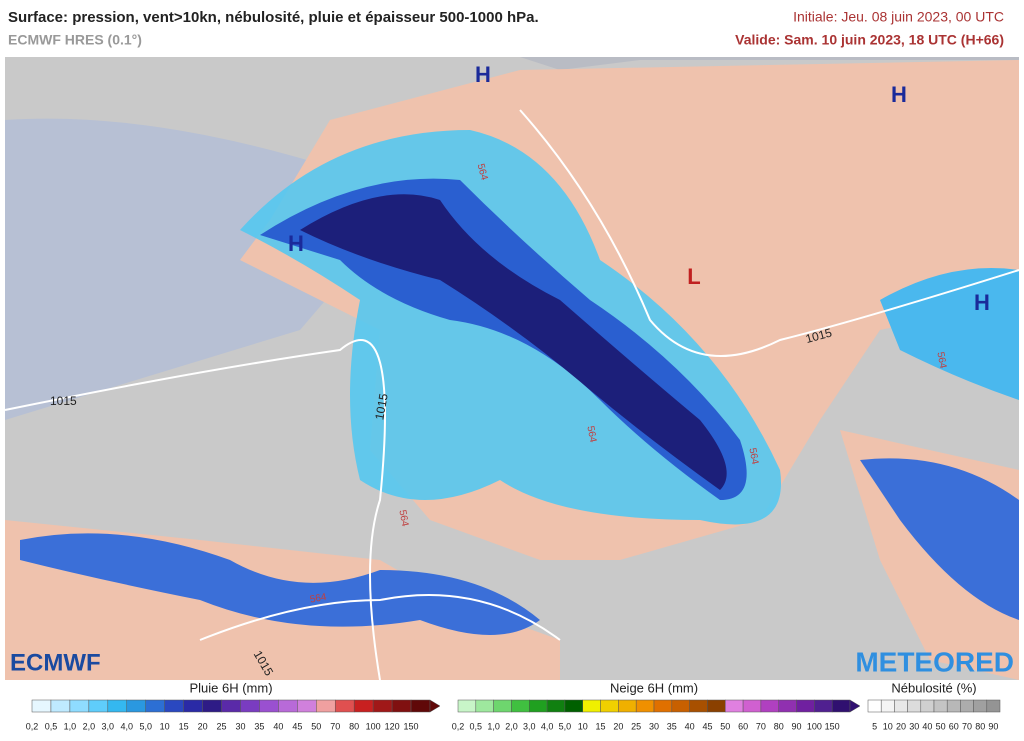  I want to click on legend-tick-label: 1,0, so click(70, 726).